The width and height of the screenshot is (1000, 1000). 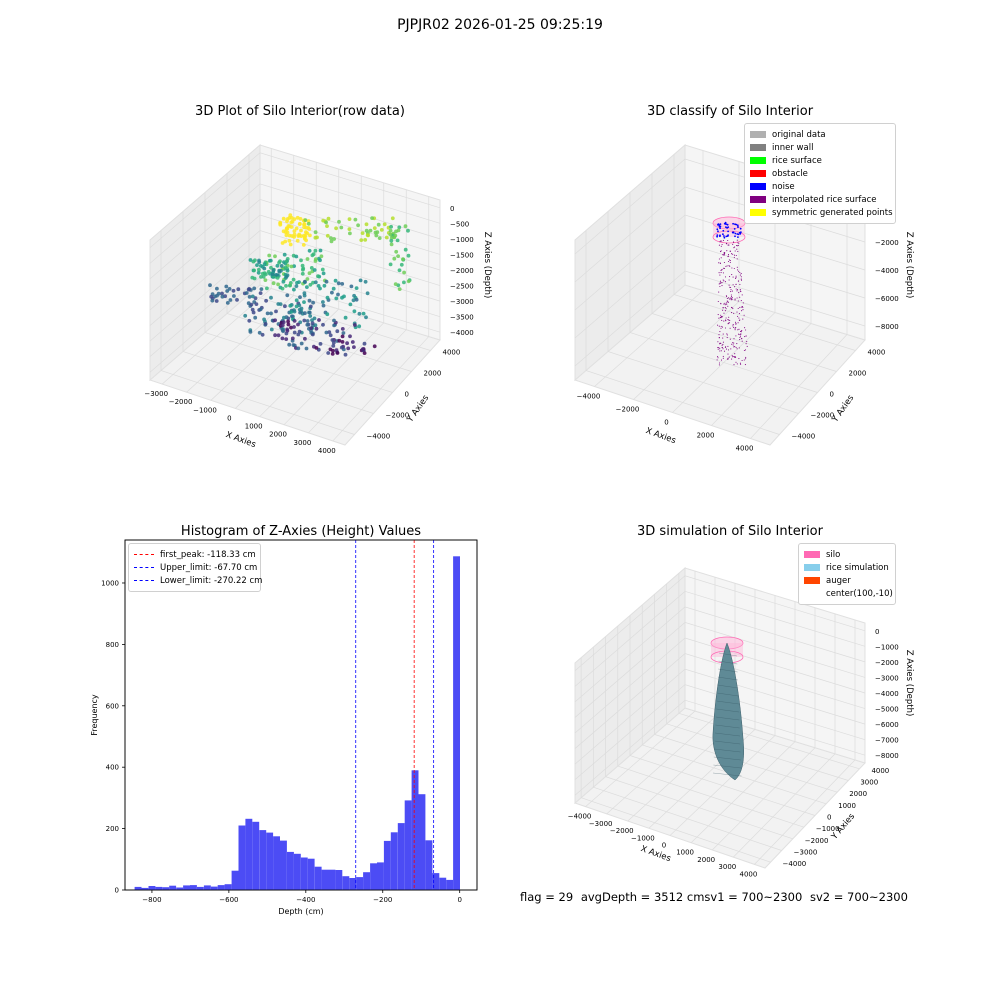 What do you see at coordinates (462, 333) in the screenshot?
I see `p1-ztick: −4000` at bounding box center [462, 333].